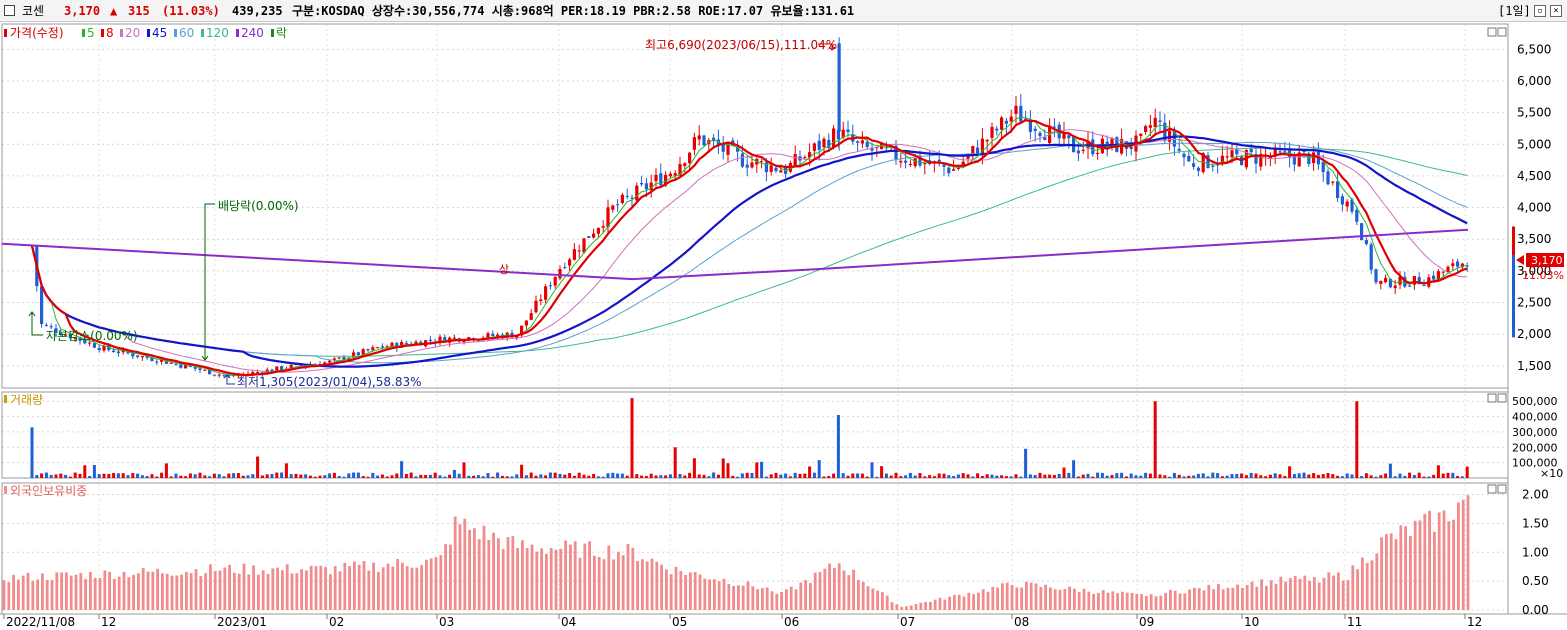  What do you see at coordinates (1540, 11) in the screenshot?
I see `restore-icon: ▫` at bounding box center [1540, 11].